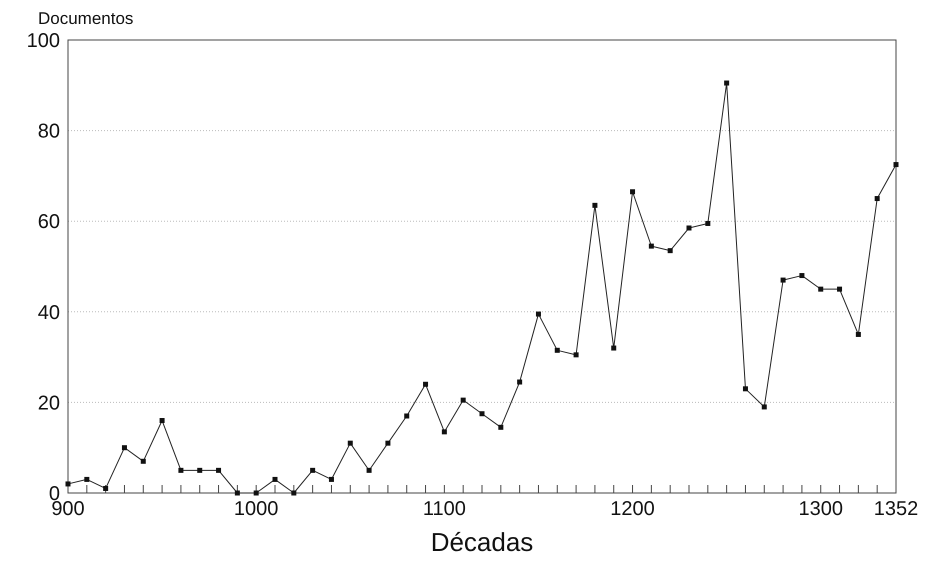 This screenshot has height=574, width=929. What do you see at coordinates (482, 542) in the screenshot?
I see `x-axis-title: Décadas` at bounding box center [482, 542].